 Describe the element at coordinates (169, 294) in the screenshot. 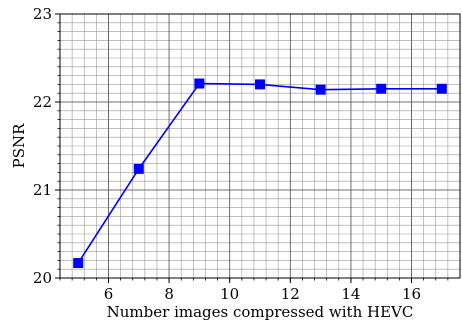

I see `x-tick-label: 8` at that location.